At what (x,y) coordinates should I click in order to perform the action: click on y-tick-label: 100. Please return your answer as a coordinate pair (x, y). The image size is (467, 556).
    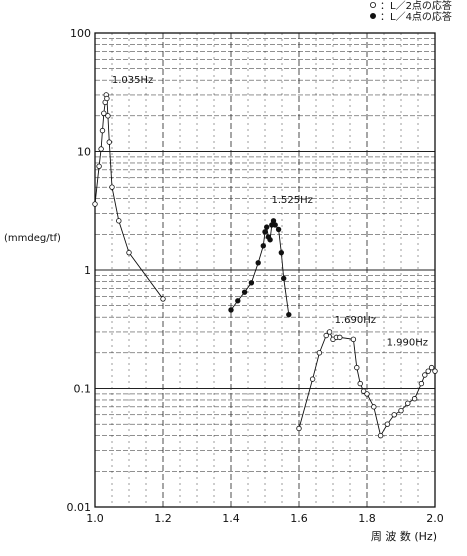
    Looking at the image, I should click on (80, 33).